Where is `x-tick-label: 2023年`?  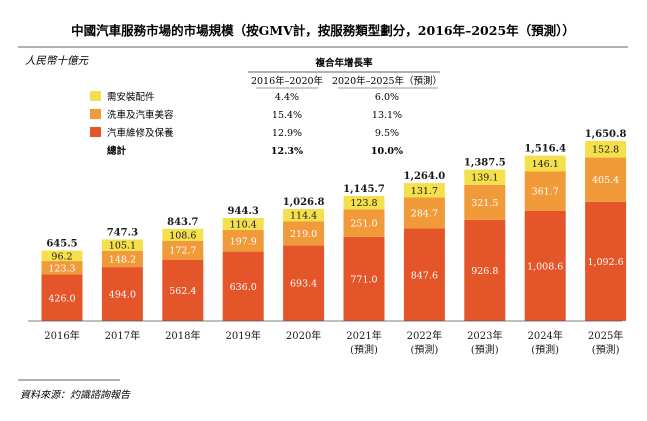
x-tick-label: 2023年 is located at coordinates (484, 335).